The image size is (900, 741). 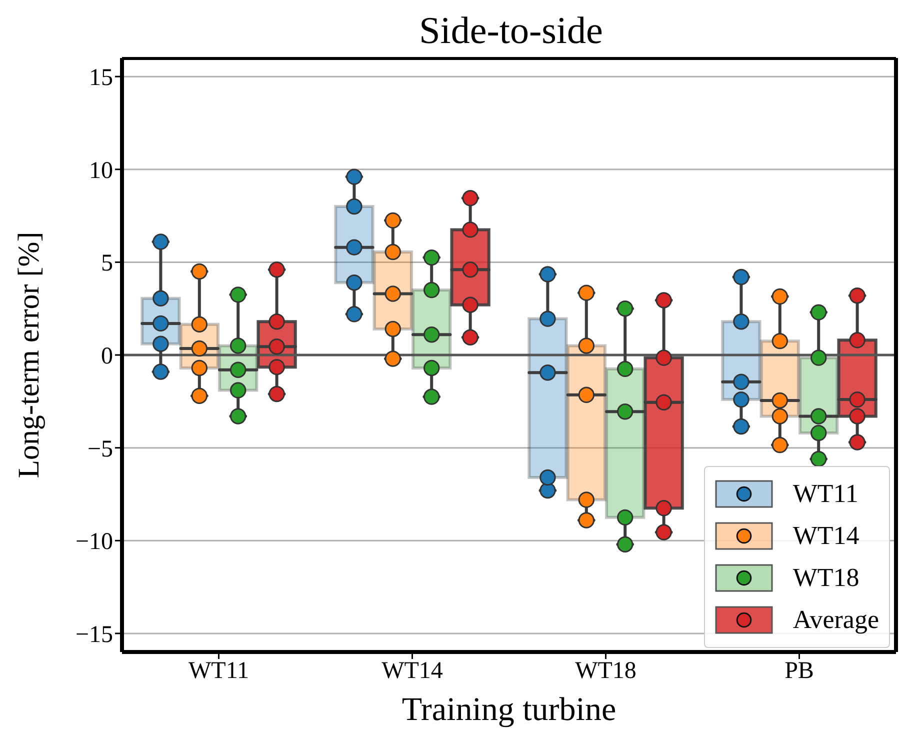 What do you see at coordinates (825, 494) in the screenshot?
I see `legend-label: WT11` at bounding box center [825, 494].